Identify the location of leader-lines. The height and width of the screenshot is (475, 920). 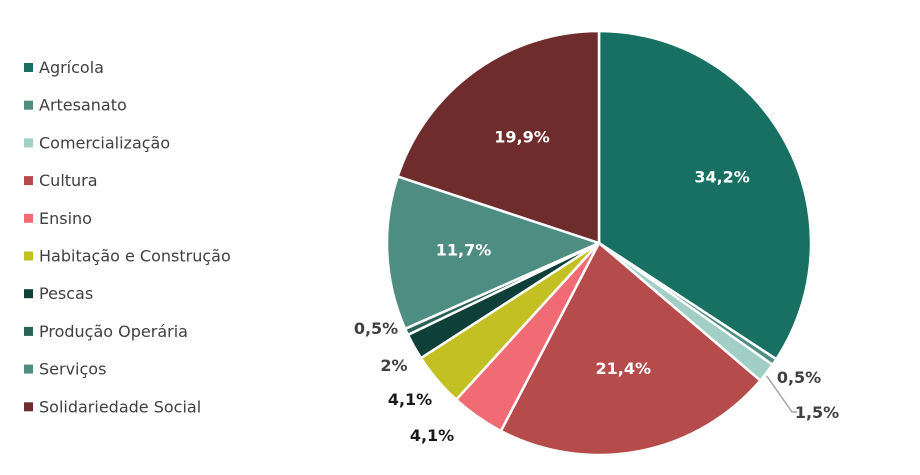
(781, 394).